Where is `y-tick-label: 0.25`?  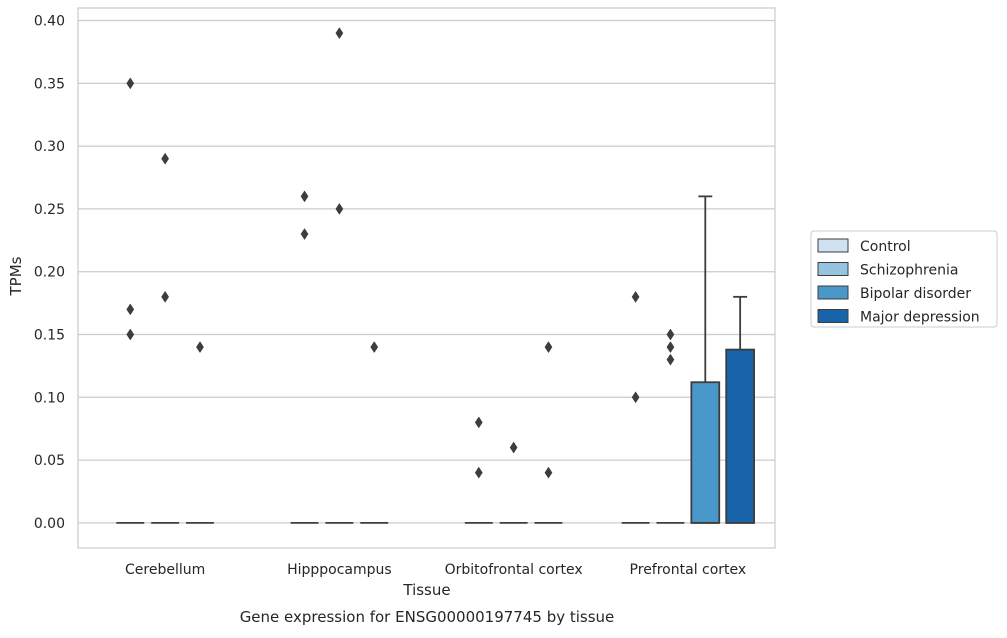
y-tick-label: 0.25 is located at coordinates (49, 210).